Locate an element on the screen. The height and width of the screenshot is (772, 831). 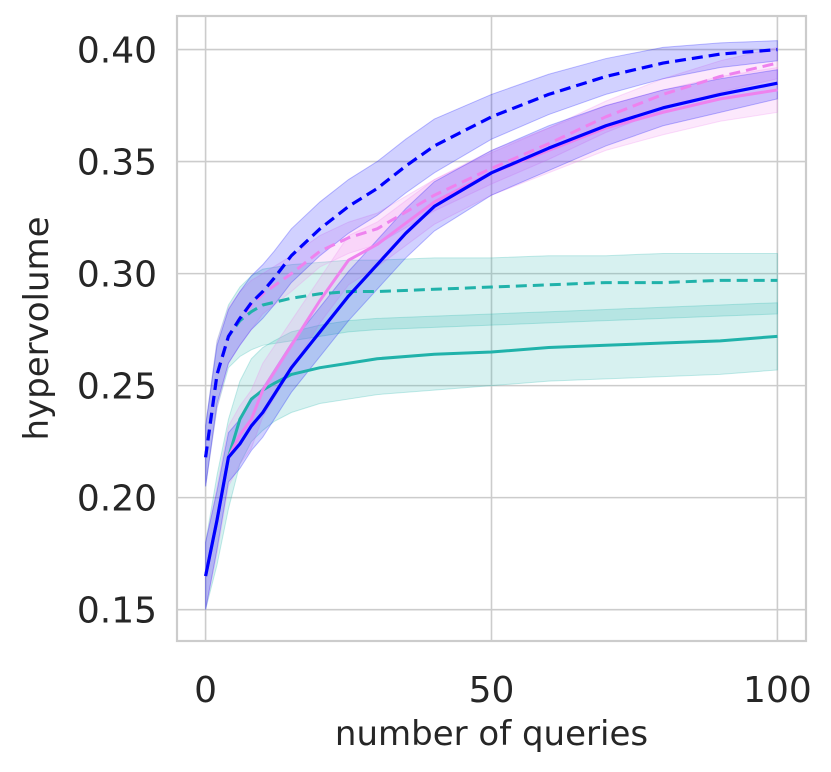
y-tick-label: 0.30 is located at coordinates (117, 275).